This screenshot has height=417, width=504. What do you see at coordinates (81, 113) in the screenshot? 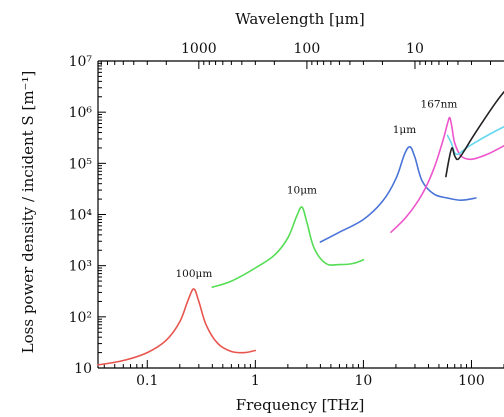
I see `y-tick-label: 10⁶` at bounding box center [81, 113].